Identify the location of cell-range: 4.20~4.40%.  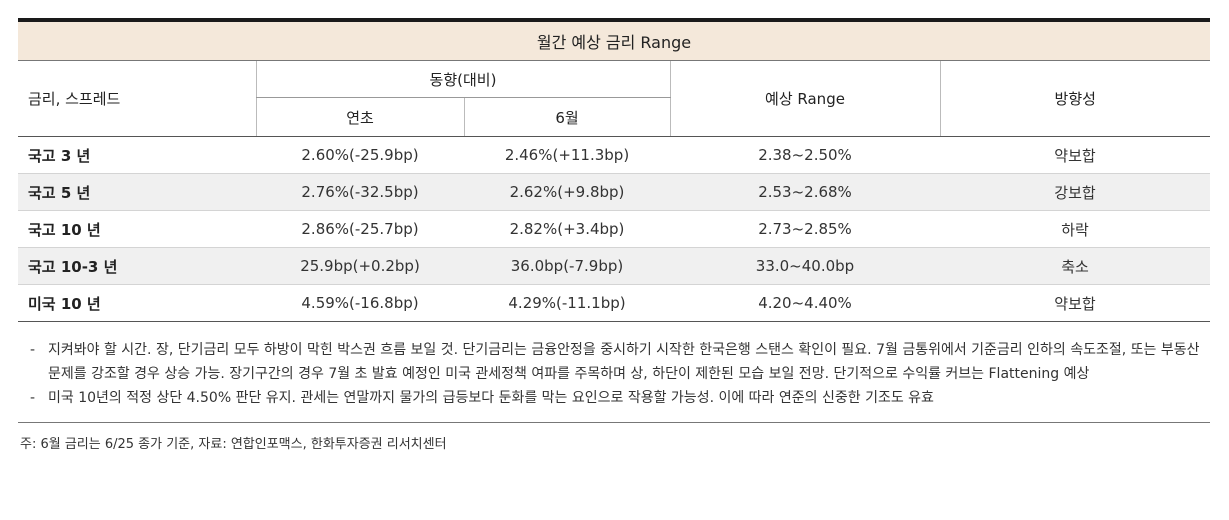
(805, 303).